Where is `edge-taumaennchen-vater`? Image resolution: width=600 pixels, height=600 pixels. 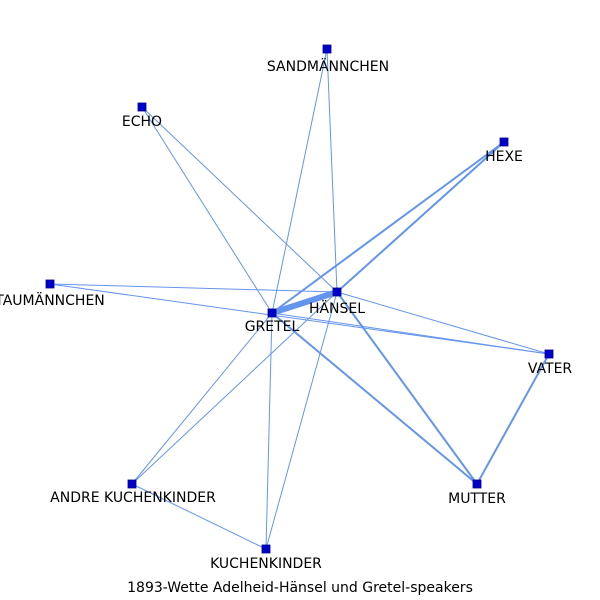
edge-taumaennchen-vater is located at coordinates (299, 319).